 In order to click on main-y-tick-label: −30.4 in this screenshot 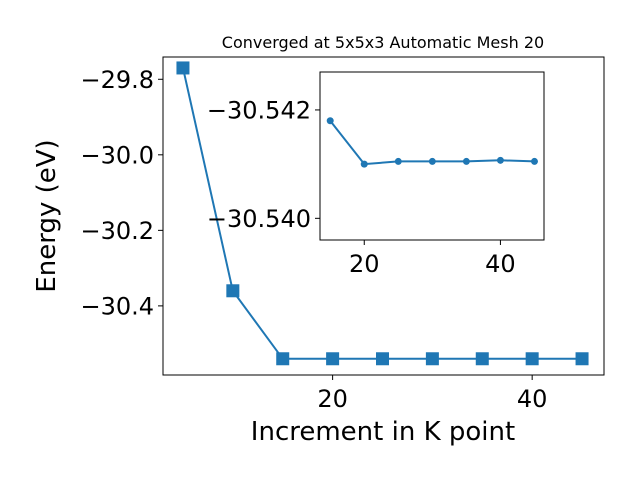, I will do `click(117, 307)`.